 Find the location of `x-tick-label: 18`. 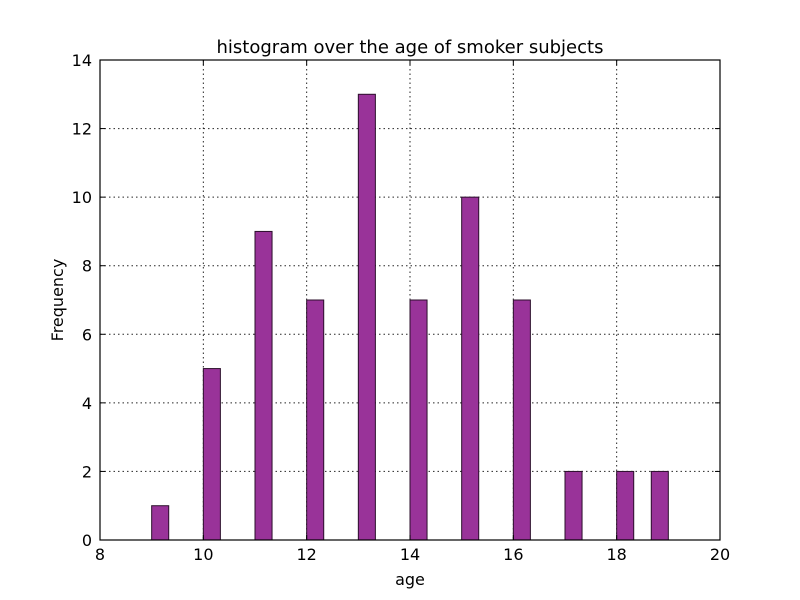

x-tick-label: 18 is located at coordinates (616, 554).